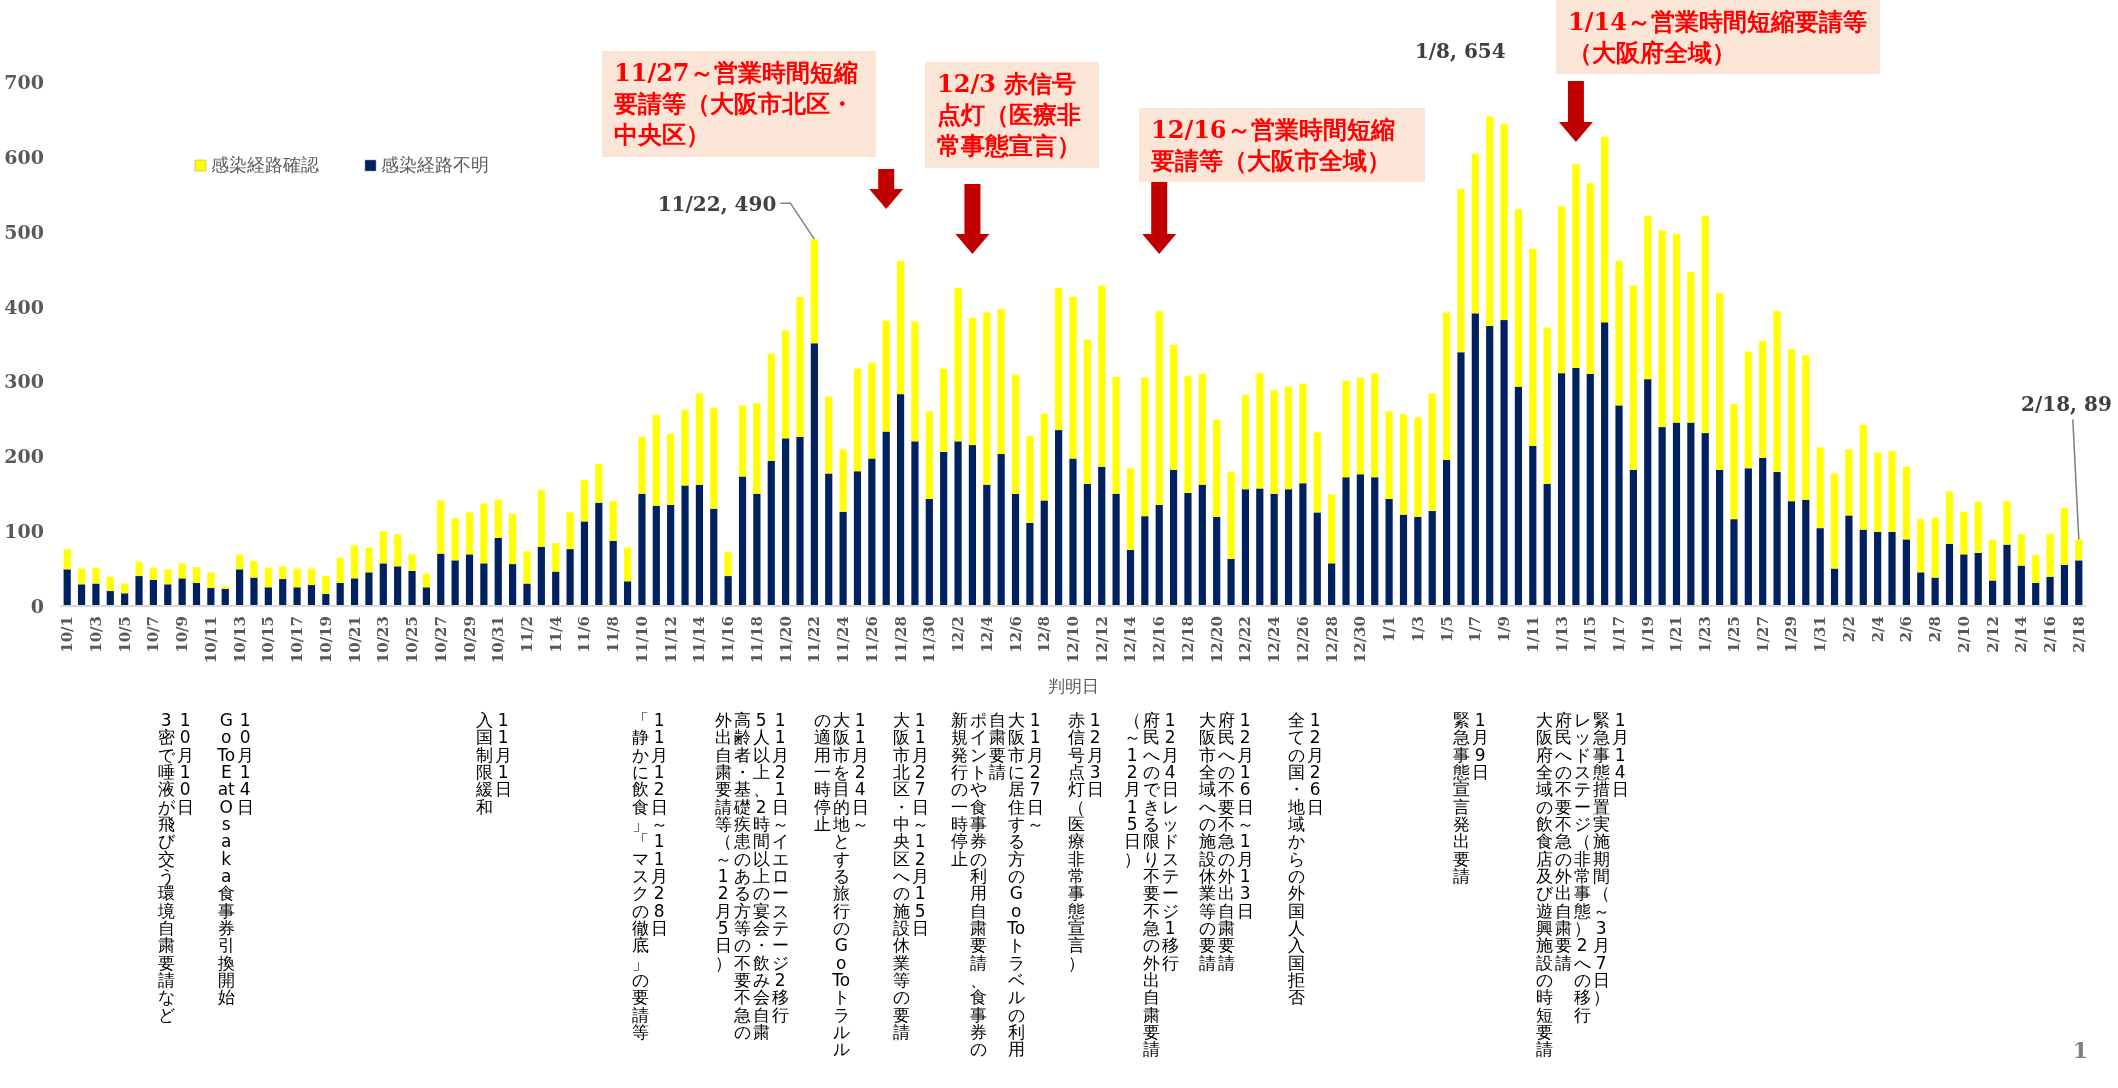  Describe the element at coordinates (1705, 634) in the screenshot. I see `x-tick-label: 1/23` at that location.